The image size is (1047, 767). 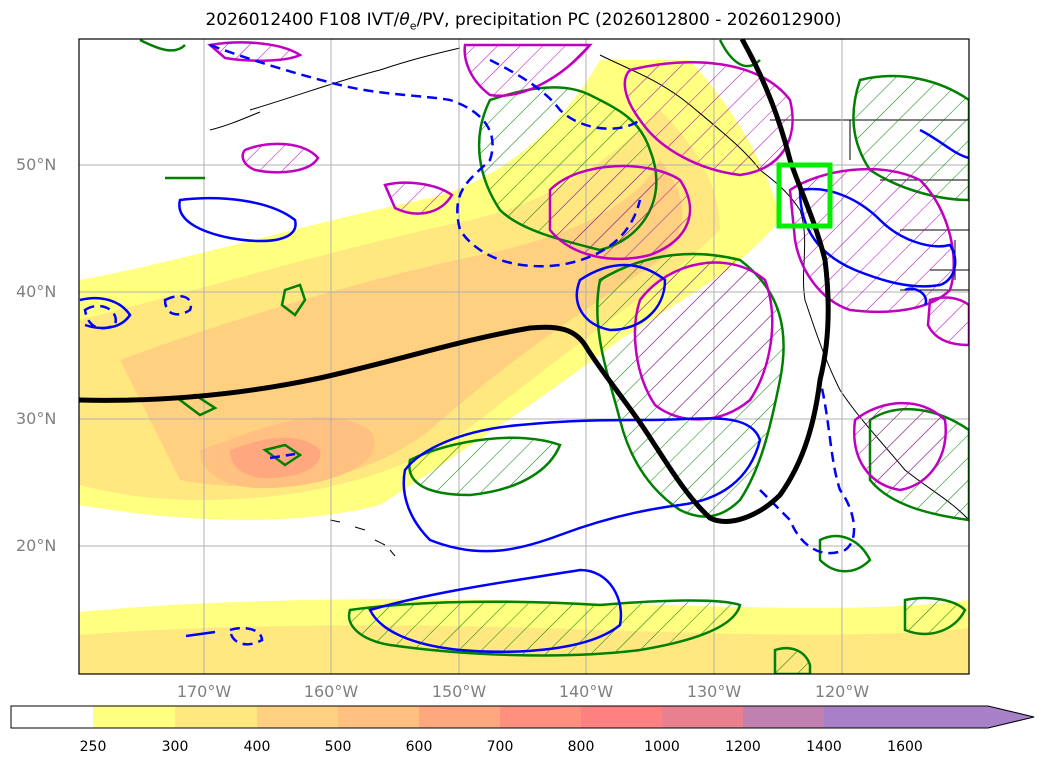 I want to click on colorbar-label-500: 500, so click(x=338, y=747).